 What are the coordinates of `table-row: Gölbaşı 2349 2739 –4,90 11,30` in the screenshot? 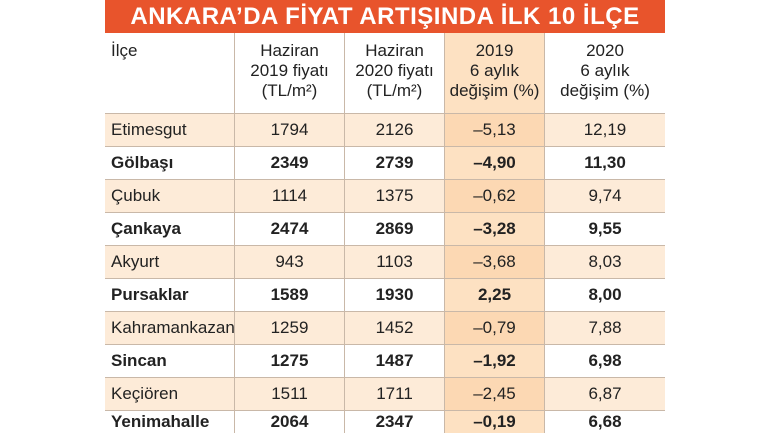 It's located at (385, 163).